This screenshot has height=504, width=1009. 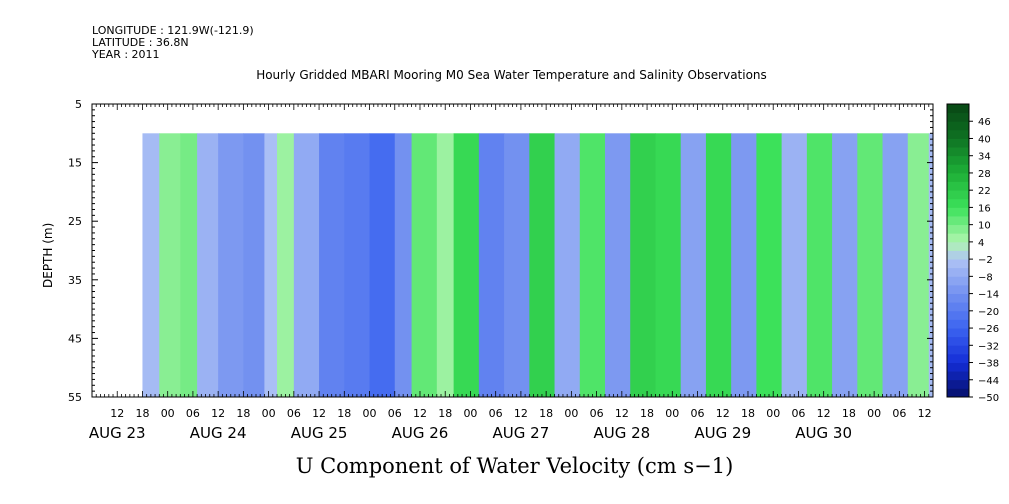 What do you see at coordinates (78, 104) in the screenshot?
I see `y-tick-label: 5` at bounding box center [78, 104].